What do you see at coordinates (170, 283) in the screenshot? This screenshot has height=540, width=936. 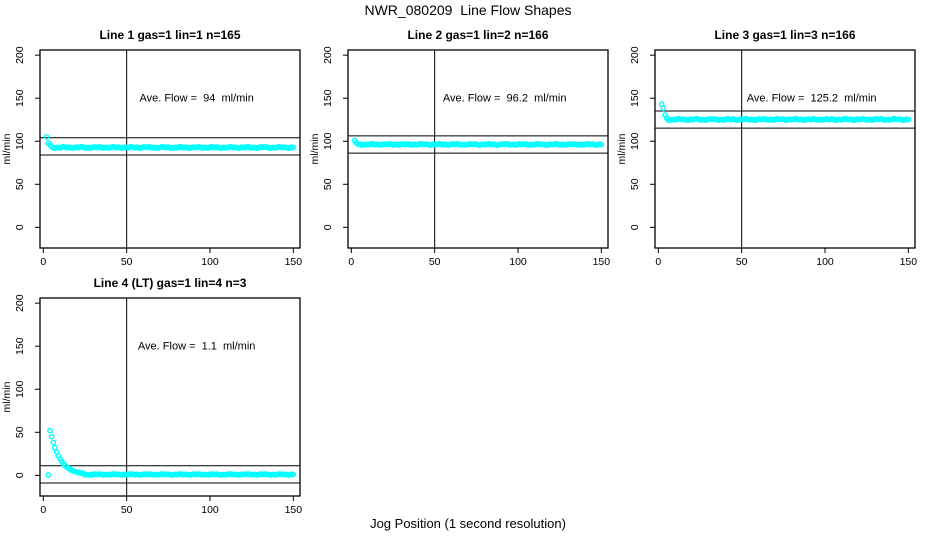 I see `panel-title: Line 4 (LT) gas=1 lin=4 n=3` at bounding box center [170, 283].